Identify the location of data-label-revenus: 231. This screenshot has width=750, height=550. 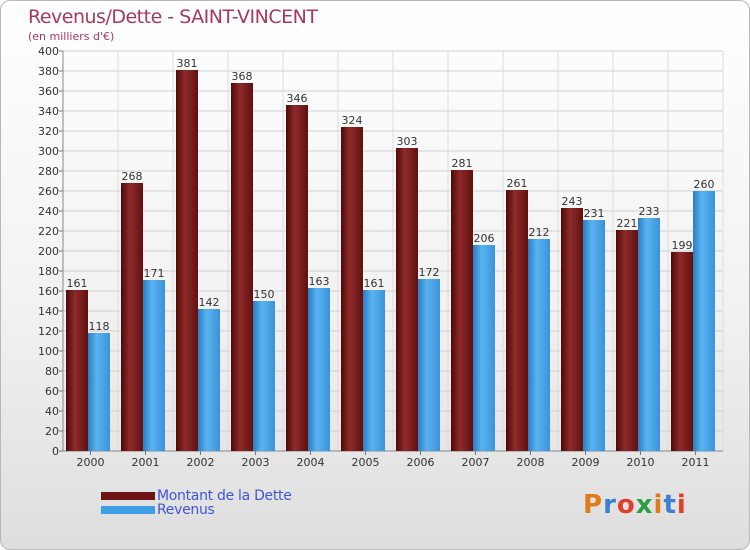
(594, 213).